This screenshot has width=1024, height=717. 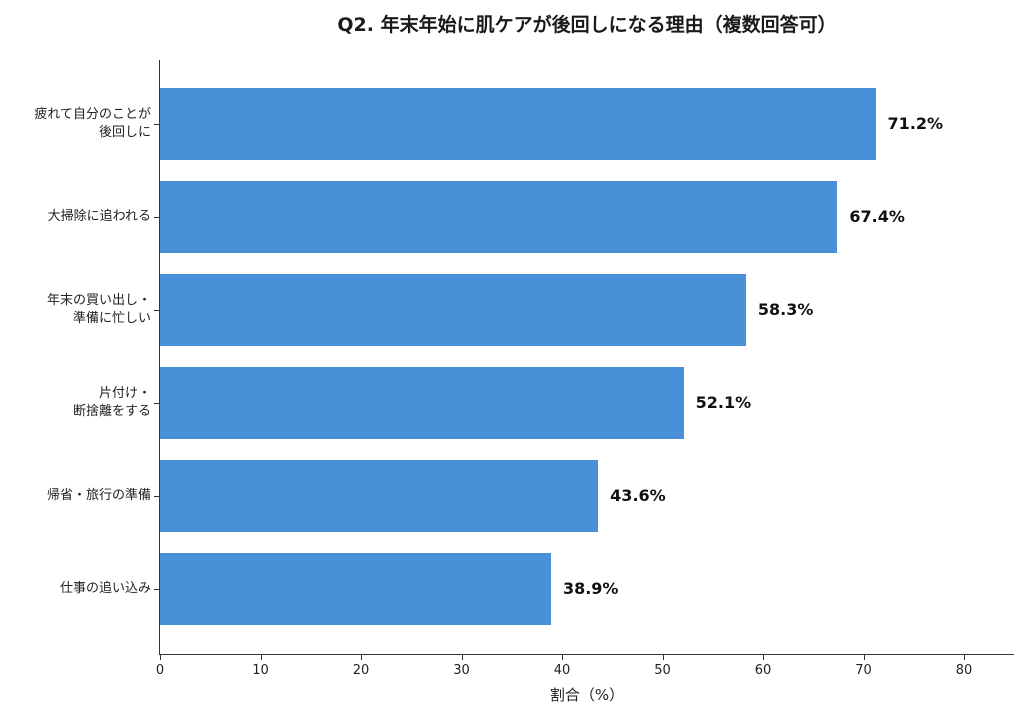 What do you see at coordinates (915, 123) in the screenshot?
I see `bar-value-label: 71.2%` at bounding box center [915, 123].